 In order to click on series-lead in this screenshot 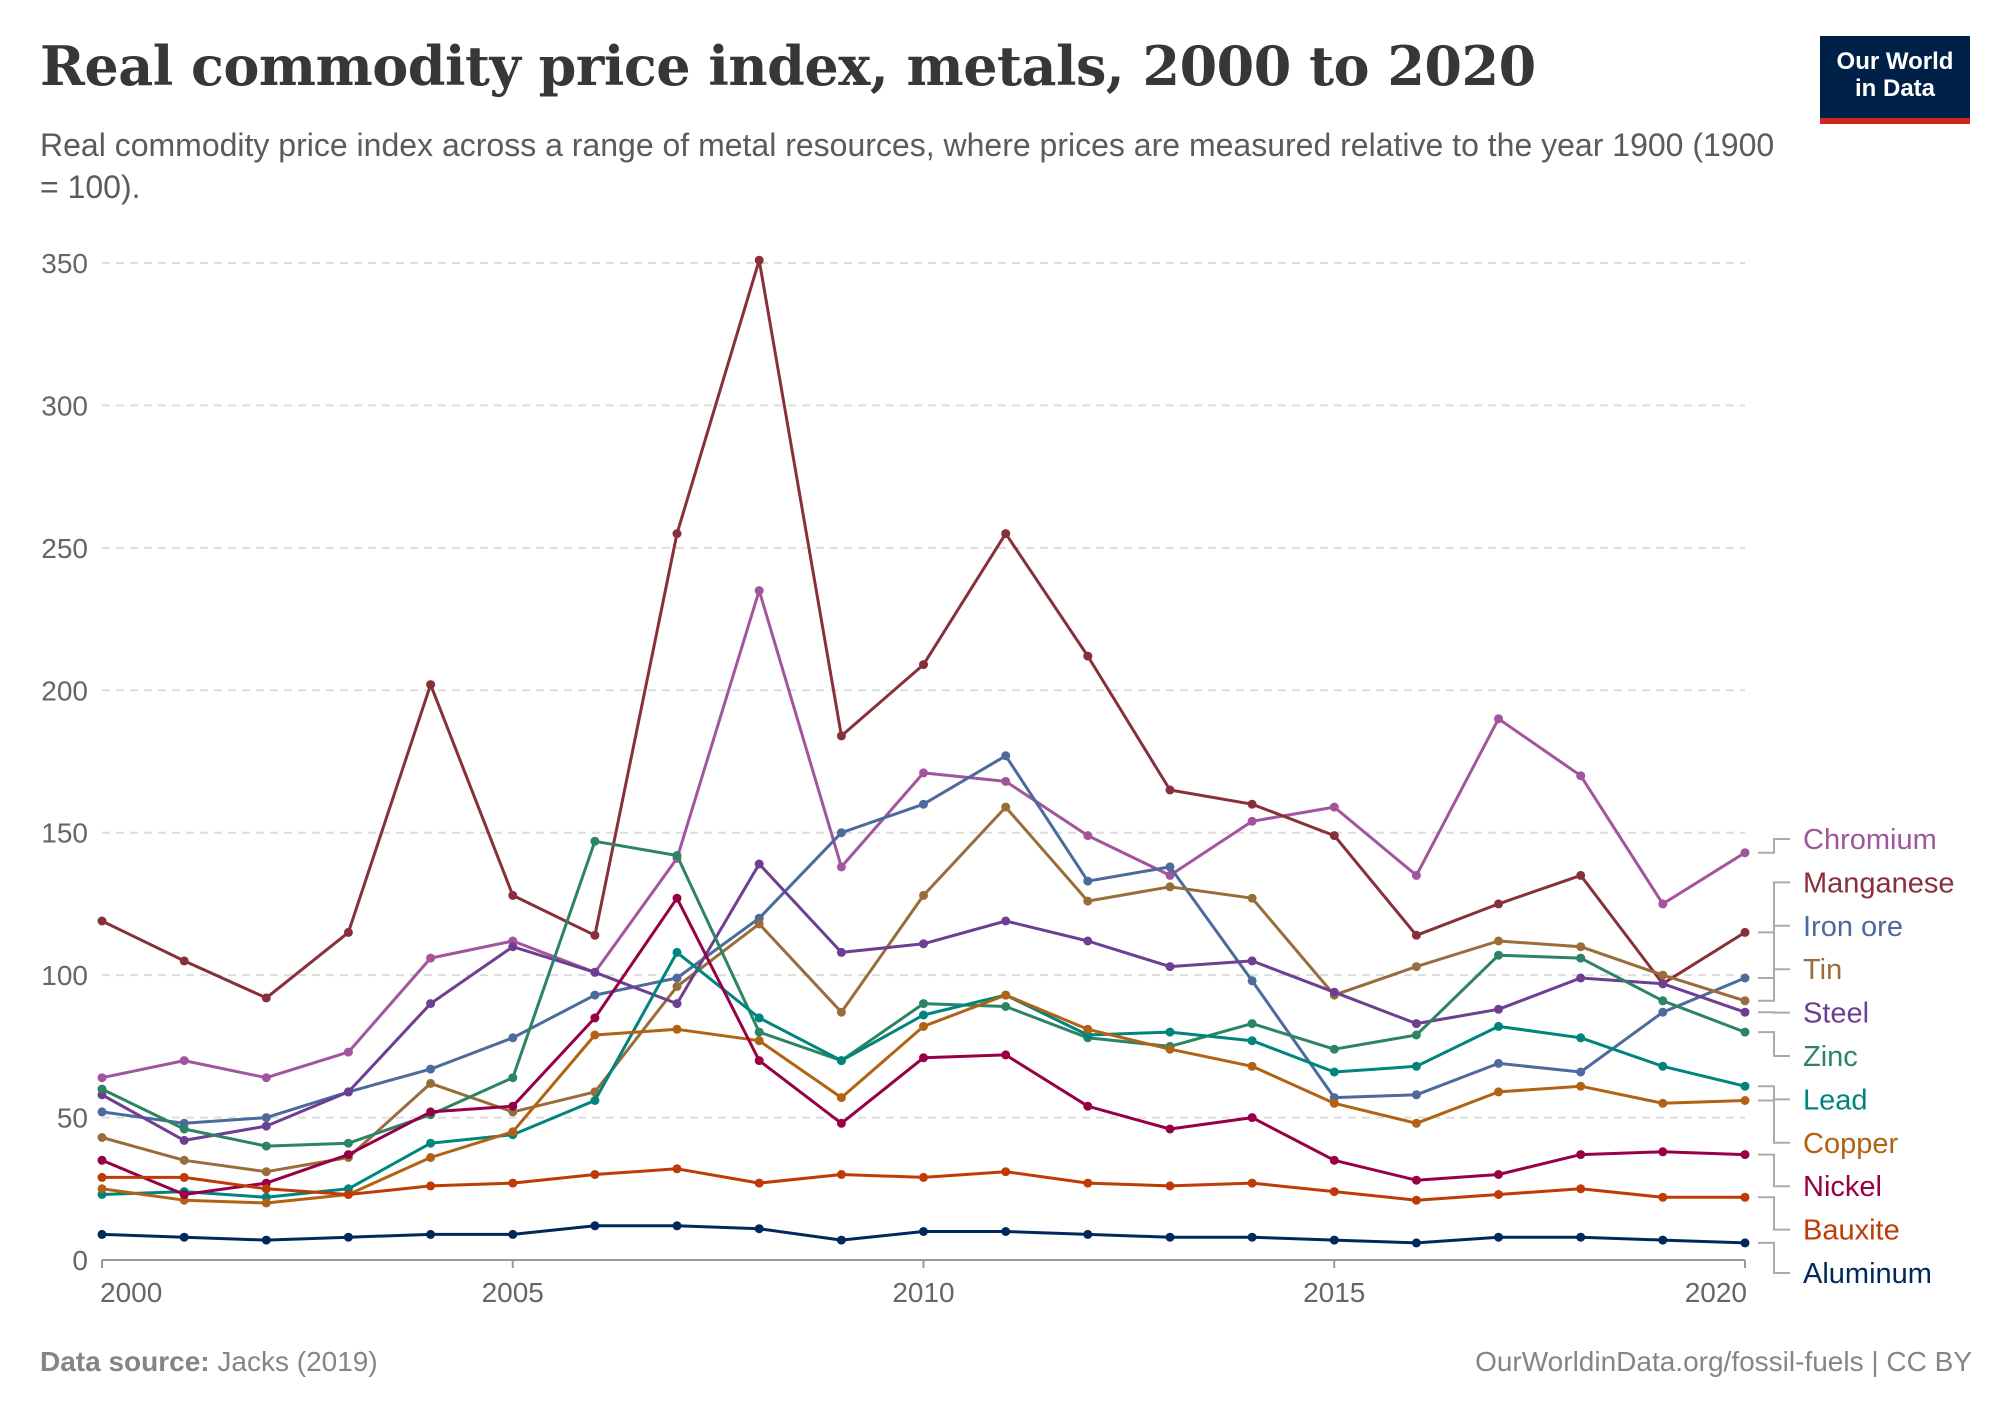, I will do `click(923, 1074)`.